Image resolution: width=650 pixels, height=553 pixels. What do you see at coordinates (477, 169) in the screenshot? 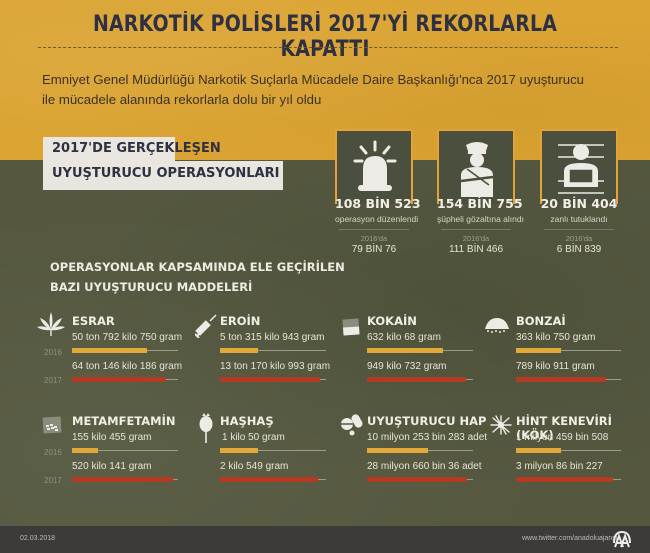
I see `police-officer-icon` at bounding box center [477, 169].